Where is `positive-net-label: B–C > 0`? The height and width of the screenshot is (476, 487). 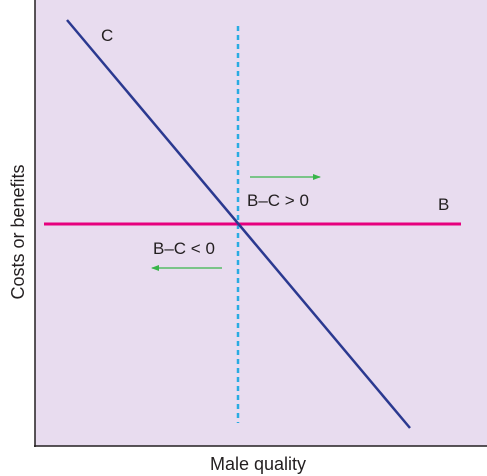
positive-net-label: B–C > 0 is located at coordinates (278, 200).